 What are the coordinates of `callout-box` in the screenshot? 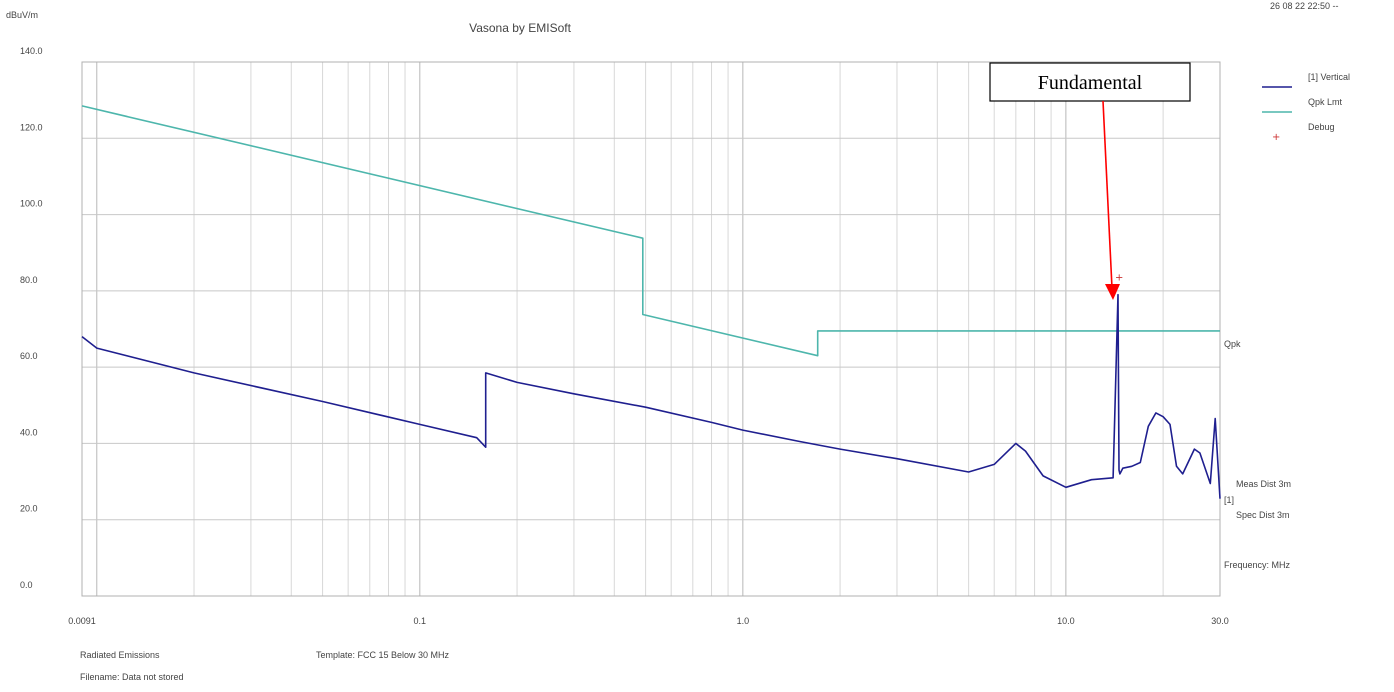 It's located at (1090, 82).